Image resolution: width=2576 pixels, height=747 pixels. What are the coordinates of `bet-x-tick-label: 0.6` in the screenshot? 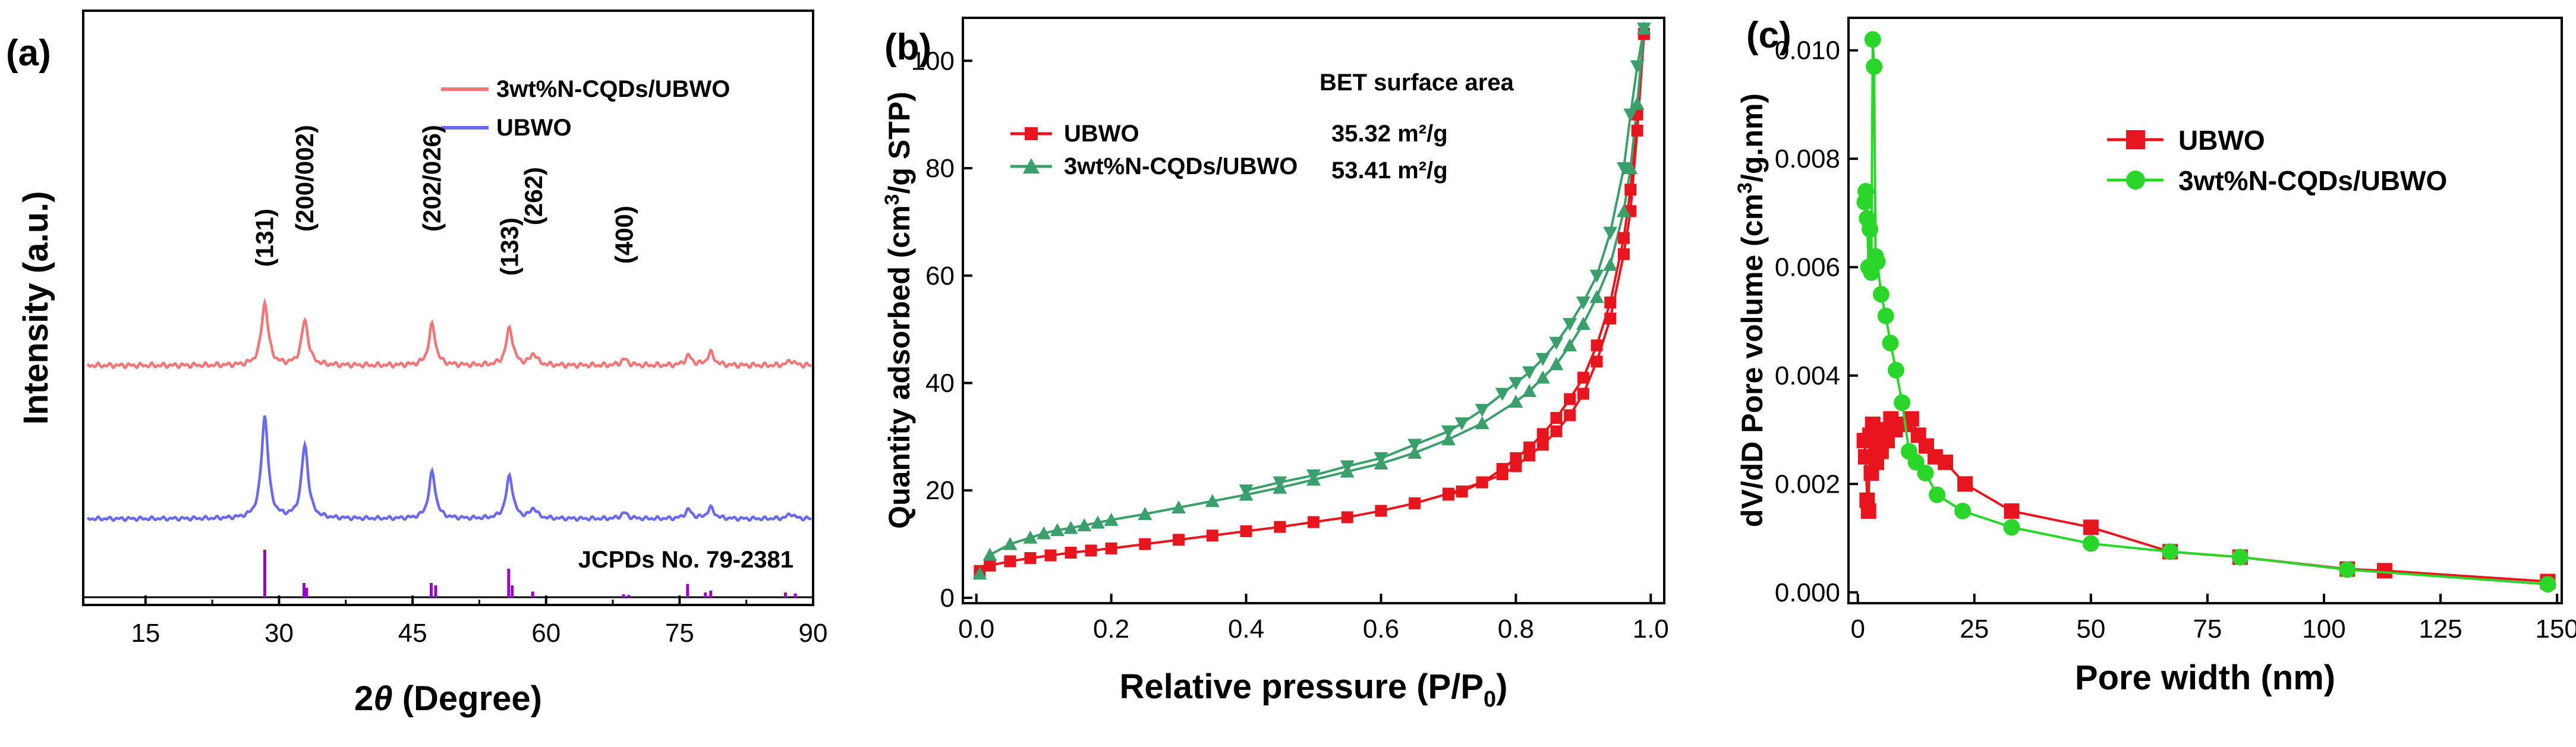 It's located at (1381, 629).